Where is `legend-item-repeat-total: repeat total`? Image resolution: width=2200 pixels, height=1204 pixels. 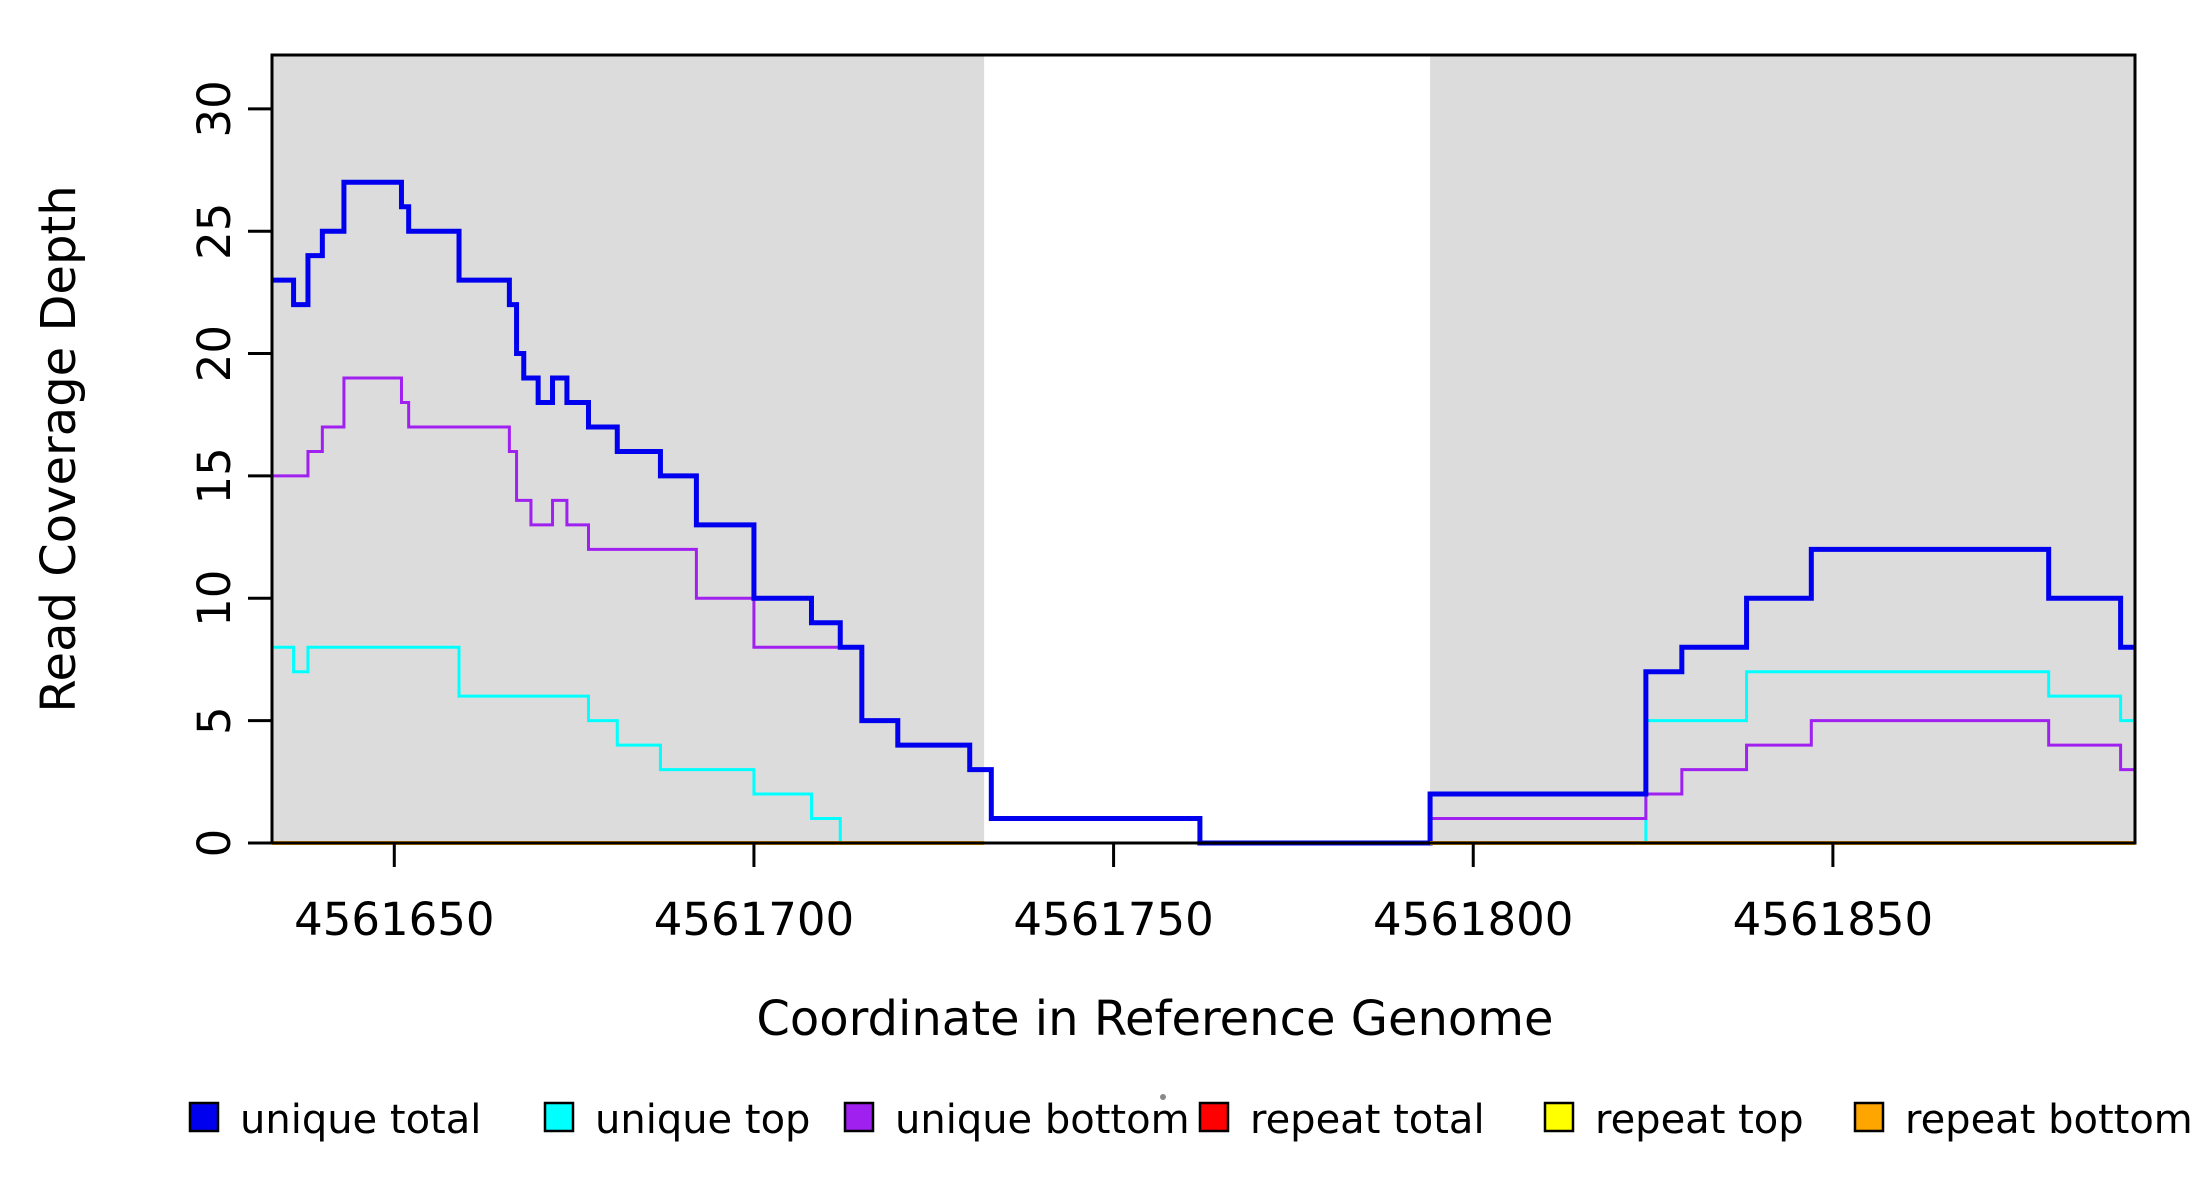
legend-item-repeat-total: repeat total is located at coordinates (1341, 1120).